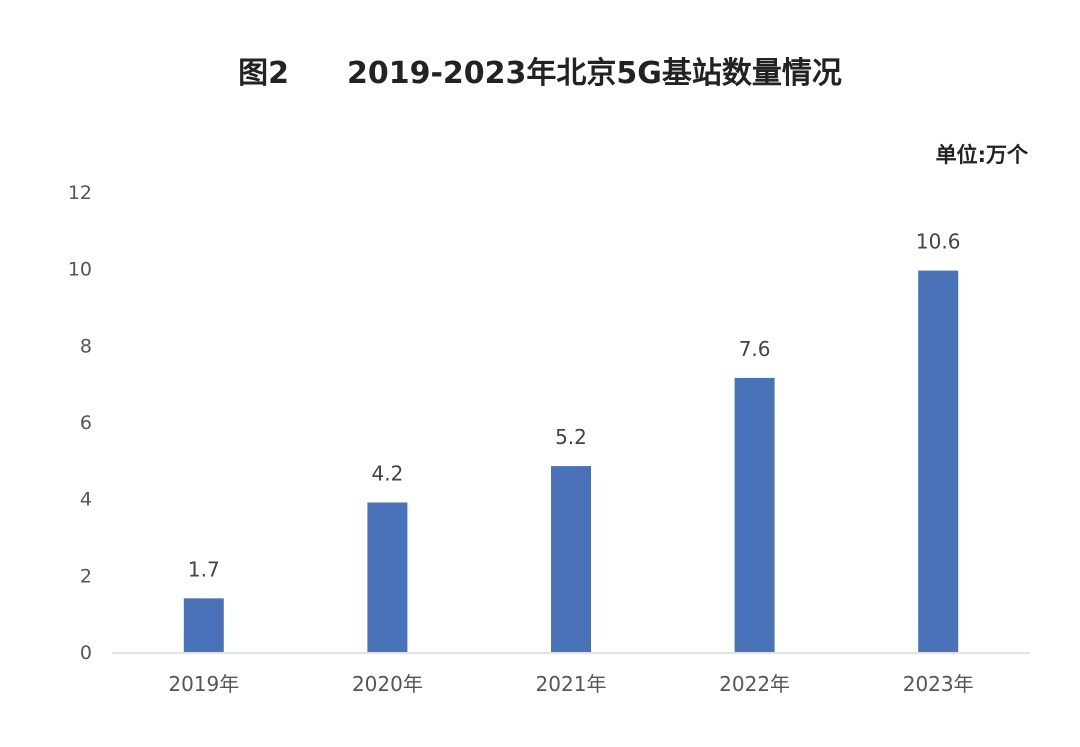 The width and height of the screenshot is (1080, 747). What do you see at coordinates (86, 576) in the screenshot?
I see `y-tick-label: 2` at bounding box center [86, 576].